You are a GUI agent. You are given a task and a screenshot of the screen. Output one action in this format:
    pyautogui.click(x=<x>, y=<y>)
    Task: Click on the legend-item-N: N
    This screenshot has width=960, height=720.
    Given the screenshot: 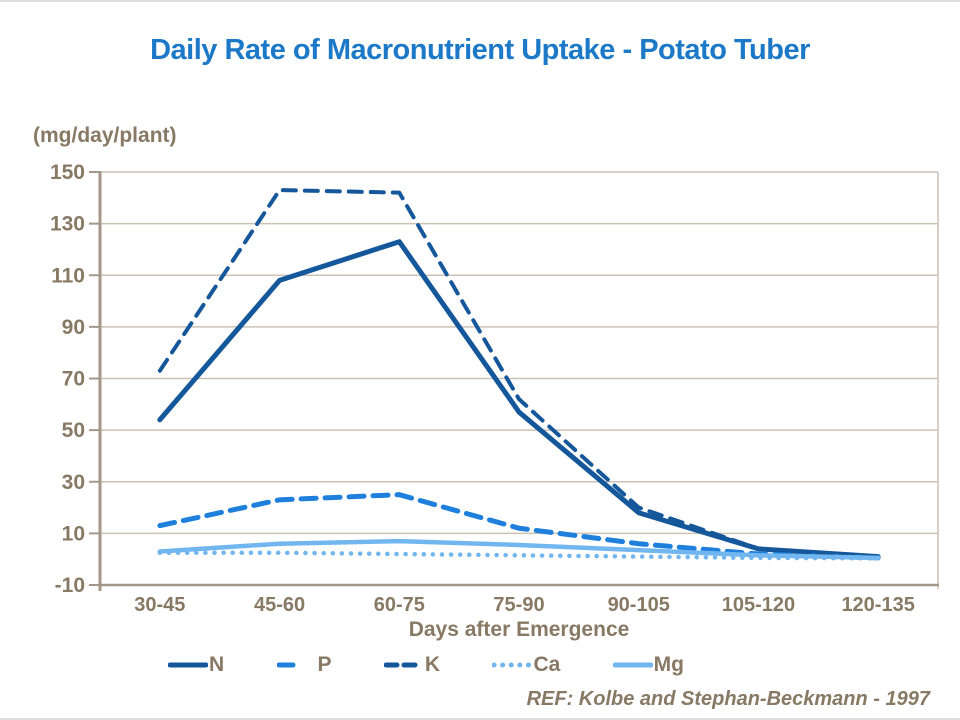 What is the action you would take?
    pyautogui.click(x=196, y=665)
    